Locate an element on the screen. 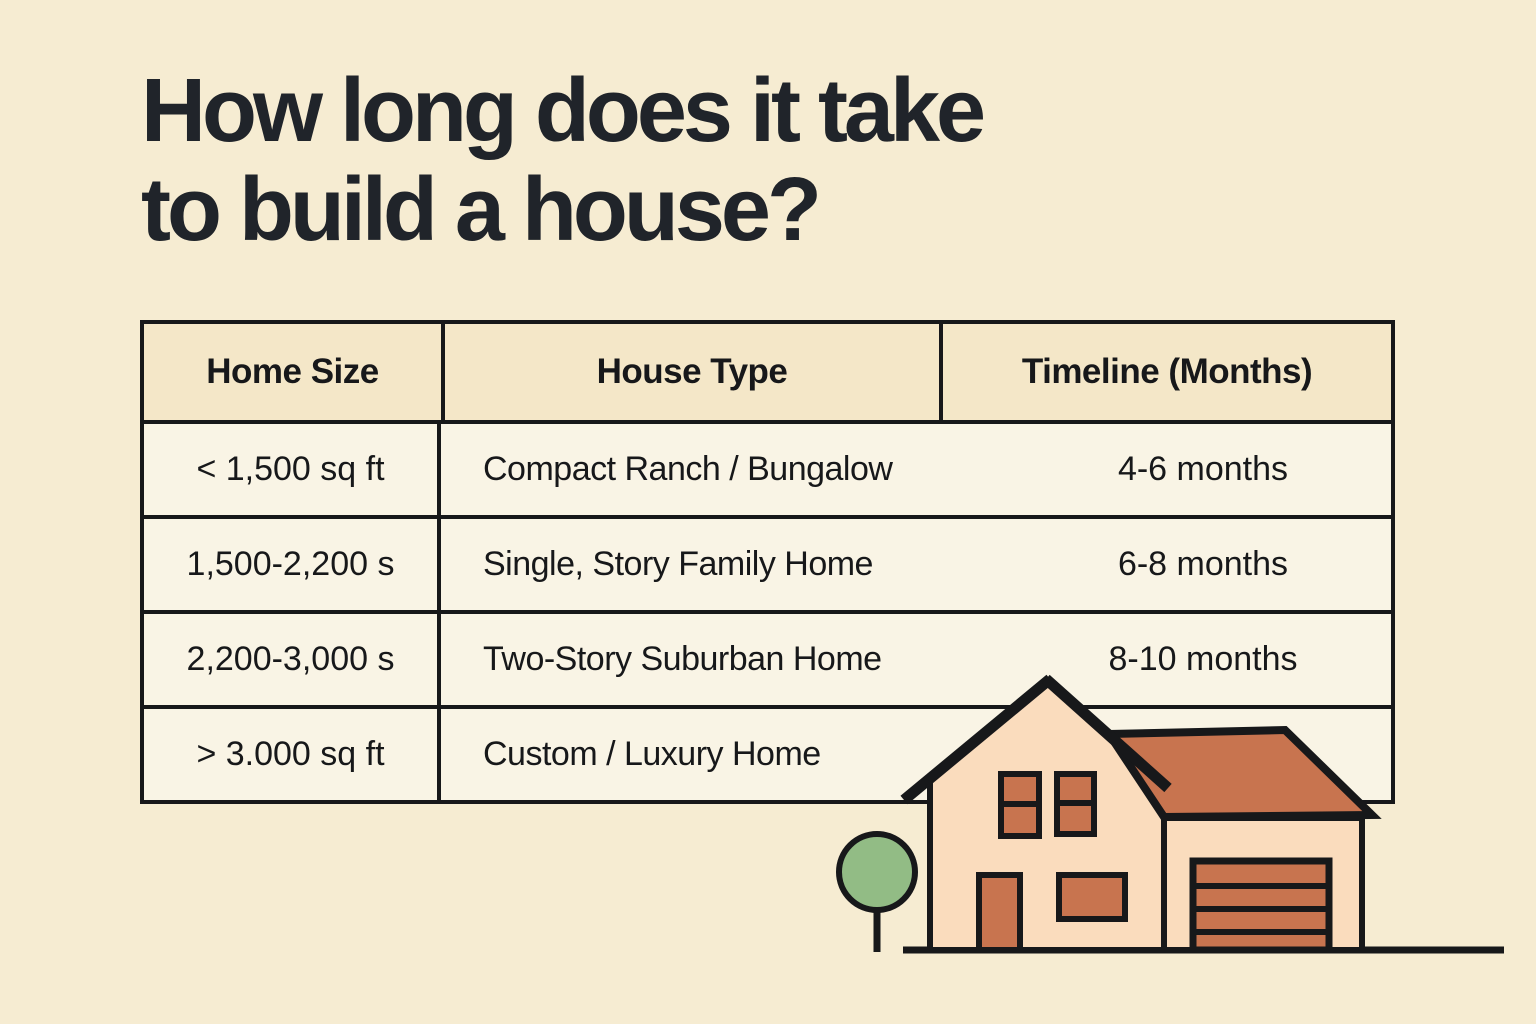 This screenshot has height=1024, width=1536. house-type-value: Two-Story Suburban Home is located at coordinates (682, 659).